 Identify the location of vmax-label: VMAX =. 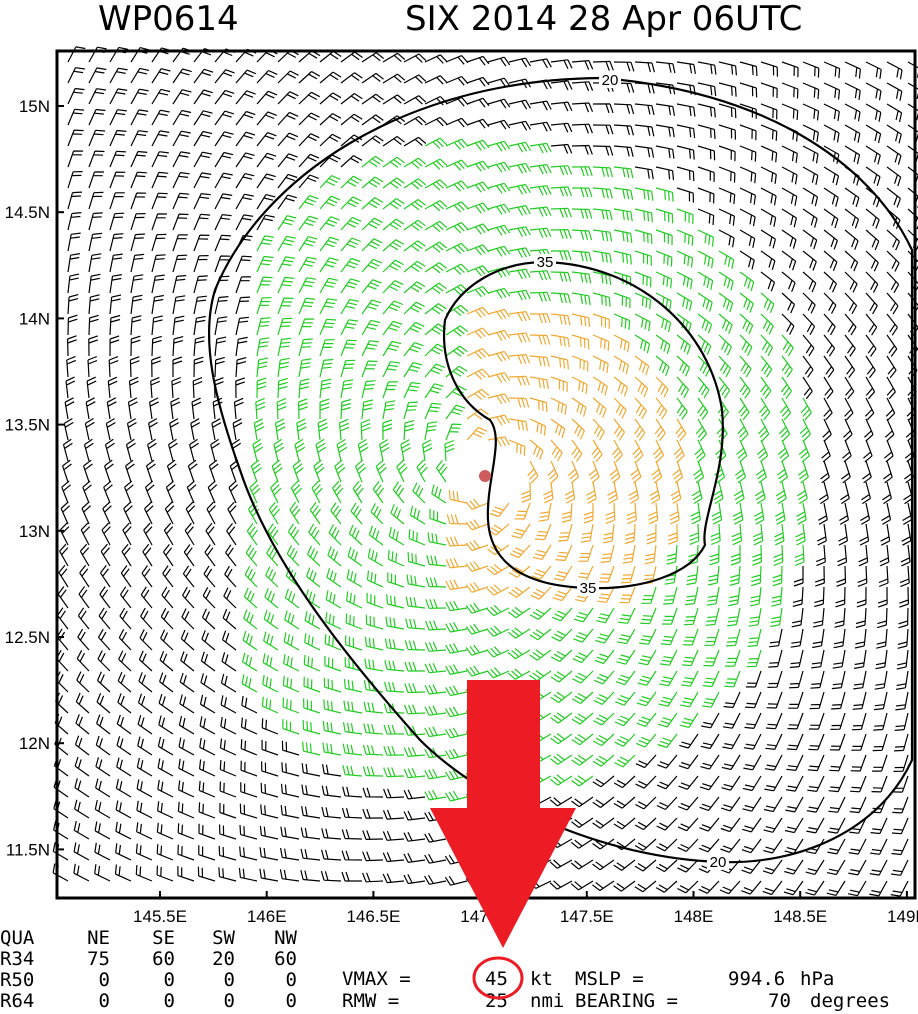
(376, 979).